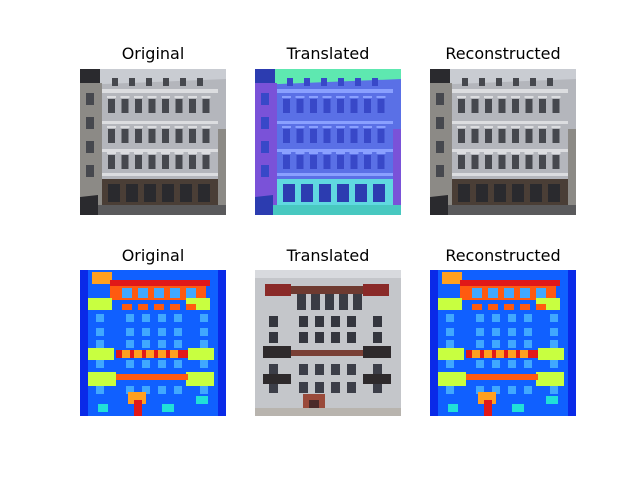 This screenshot has height=480, width=640. I want to click on translated-generated-panel, so click(328, 343).